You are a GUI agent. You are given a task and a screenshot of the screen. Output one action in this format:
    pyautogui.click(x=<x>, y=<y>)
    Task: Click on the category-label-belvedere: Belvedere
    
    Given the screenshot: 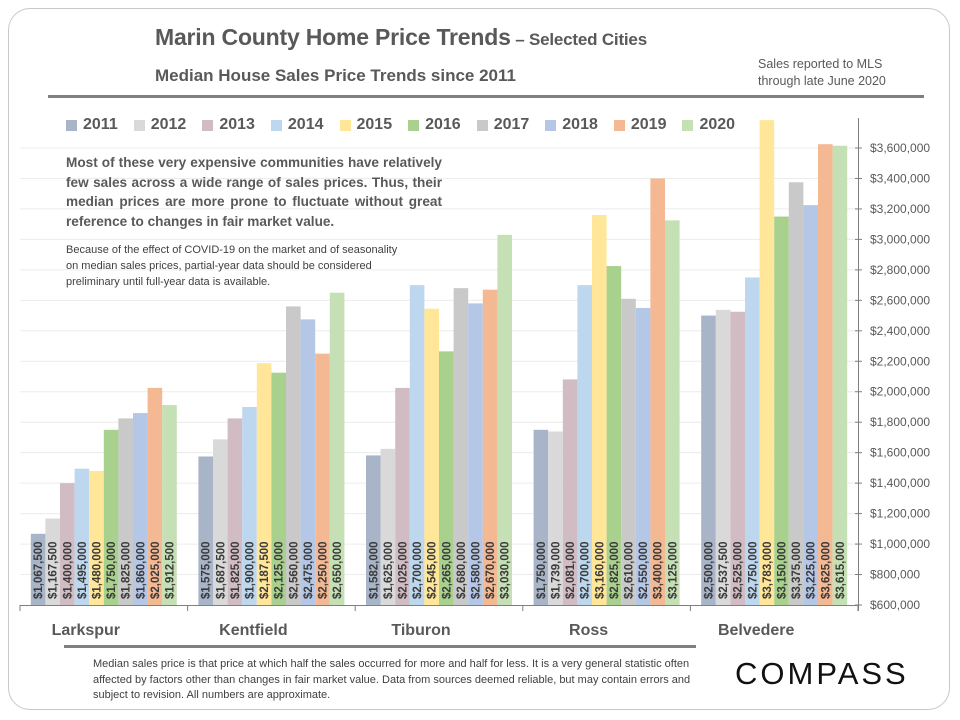 What is the action you would take?
    pyautogui.click(x=756, y=630)
    